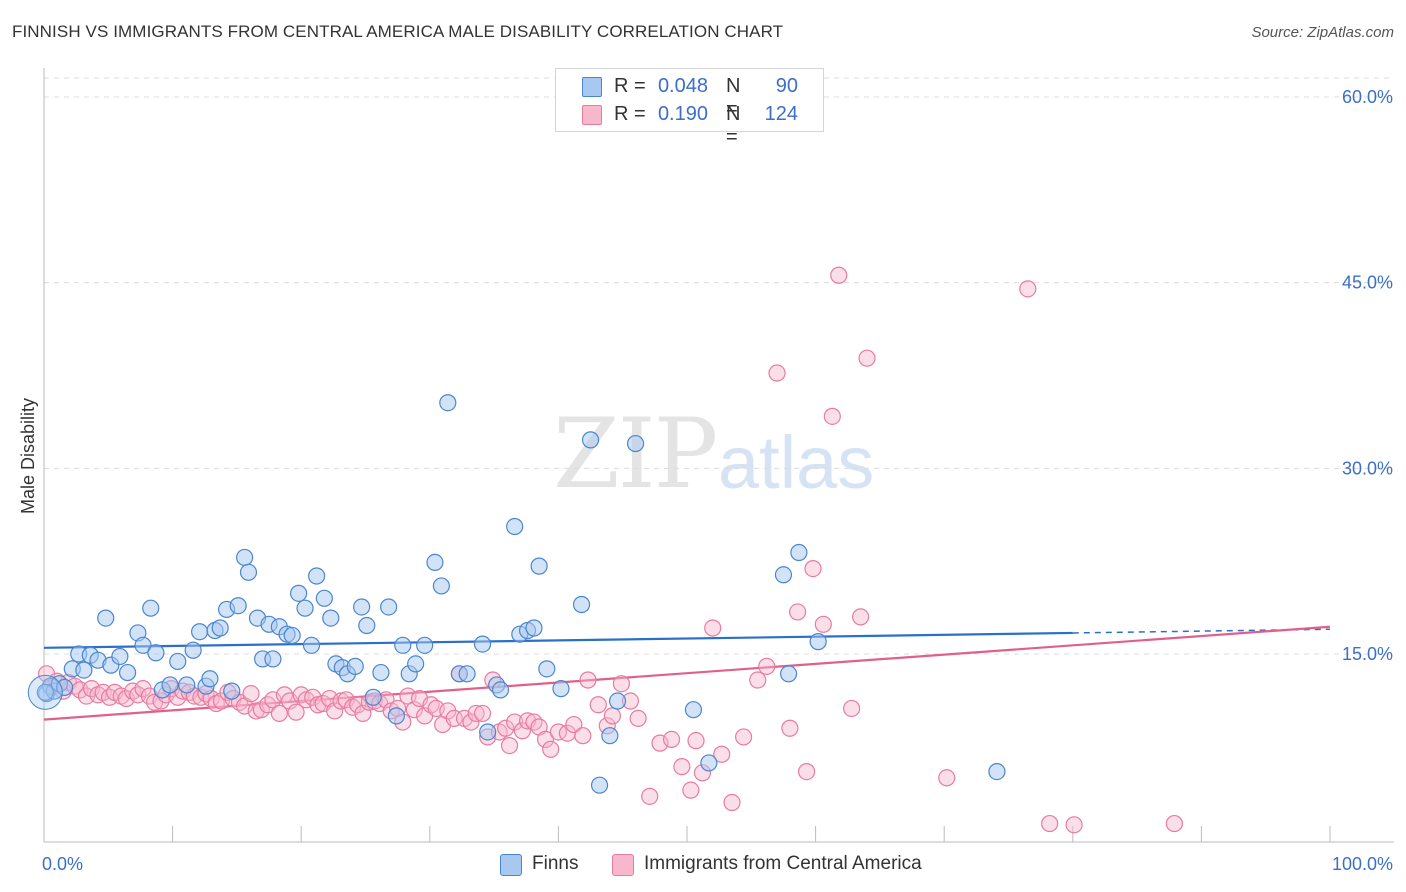 The image size is (1406, 892). I want to click on watermark-zip: ZIP, so click(635, 454).